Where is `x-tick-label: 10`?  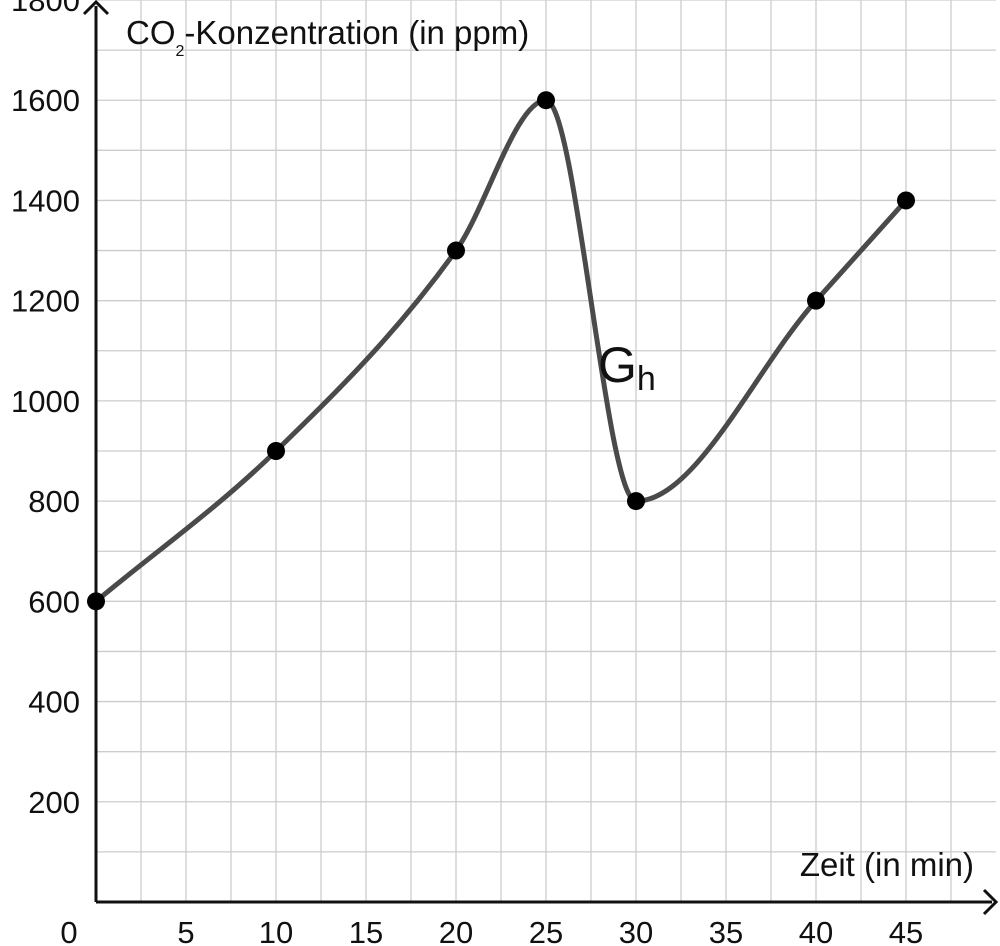 x-tick-label: 10 is located at coordinates (276, 930).